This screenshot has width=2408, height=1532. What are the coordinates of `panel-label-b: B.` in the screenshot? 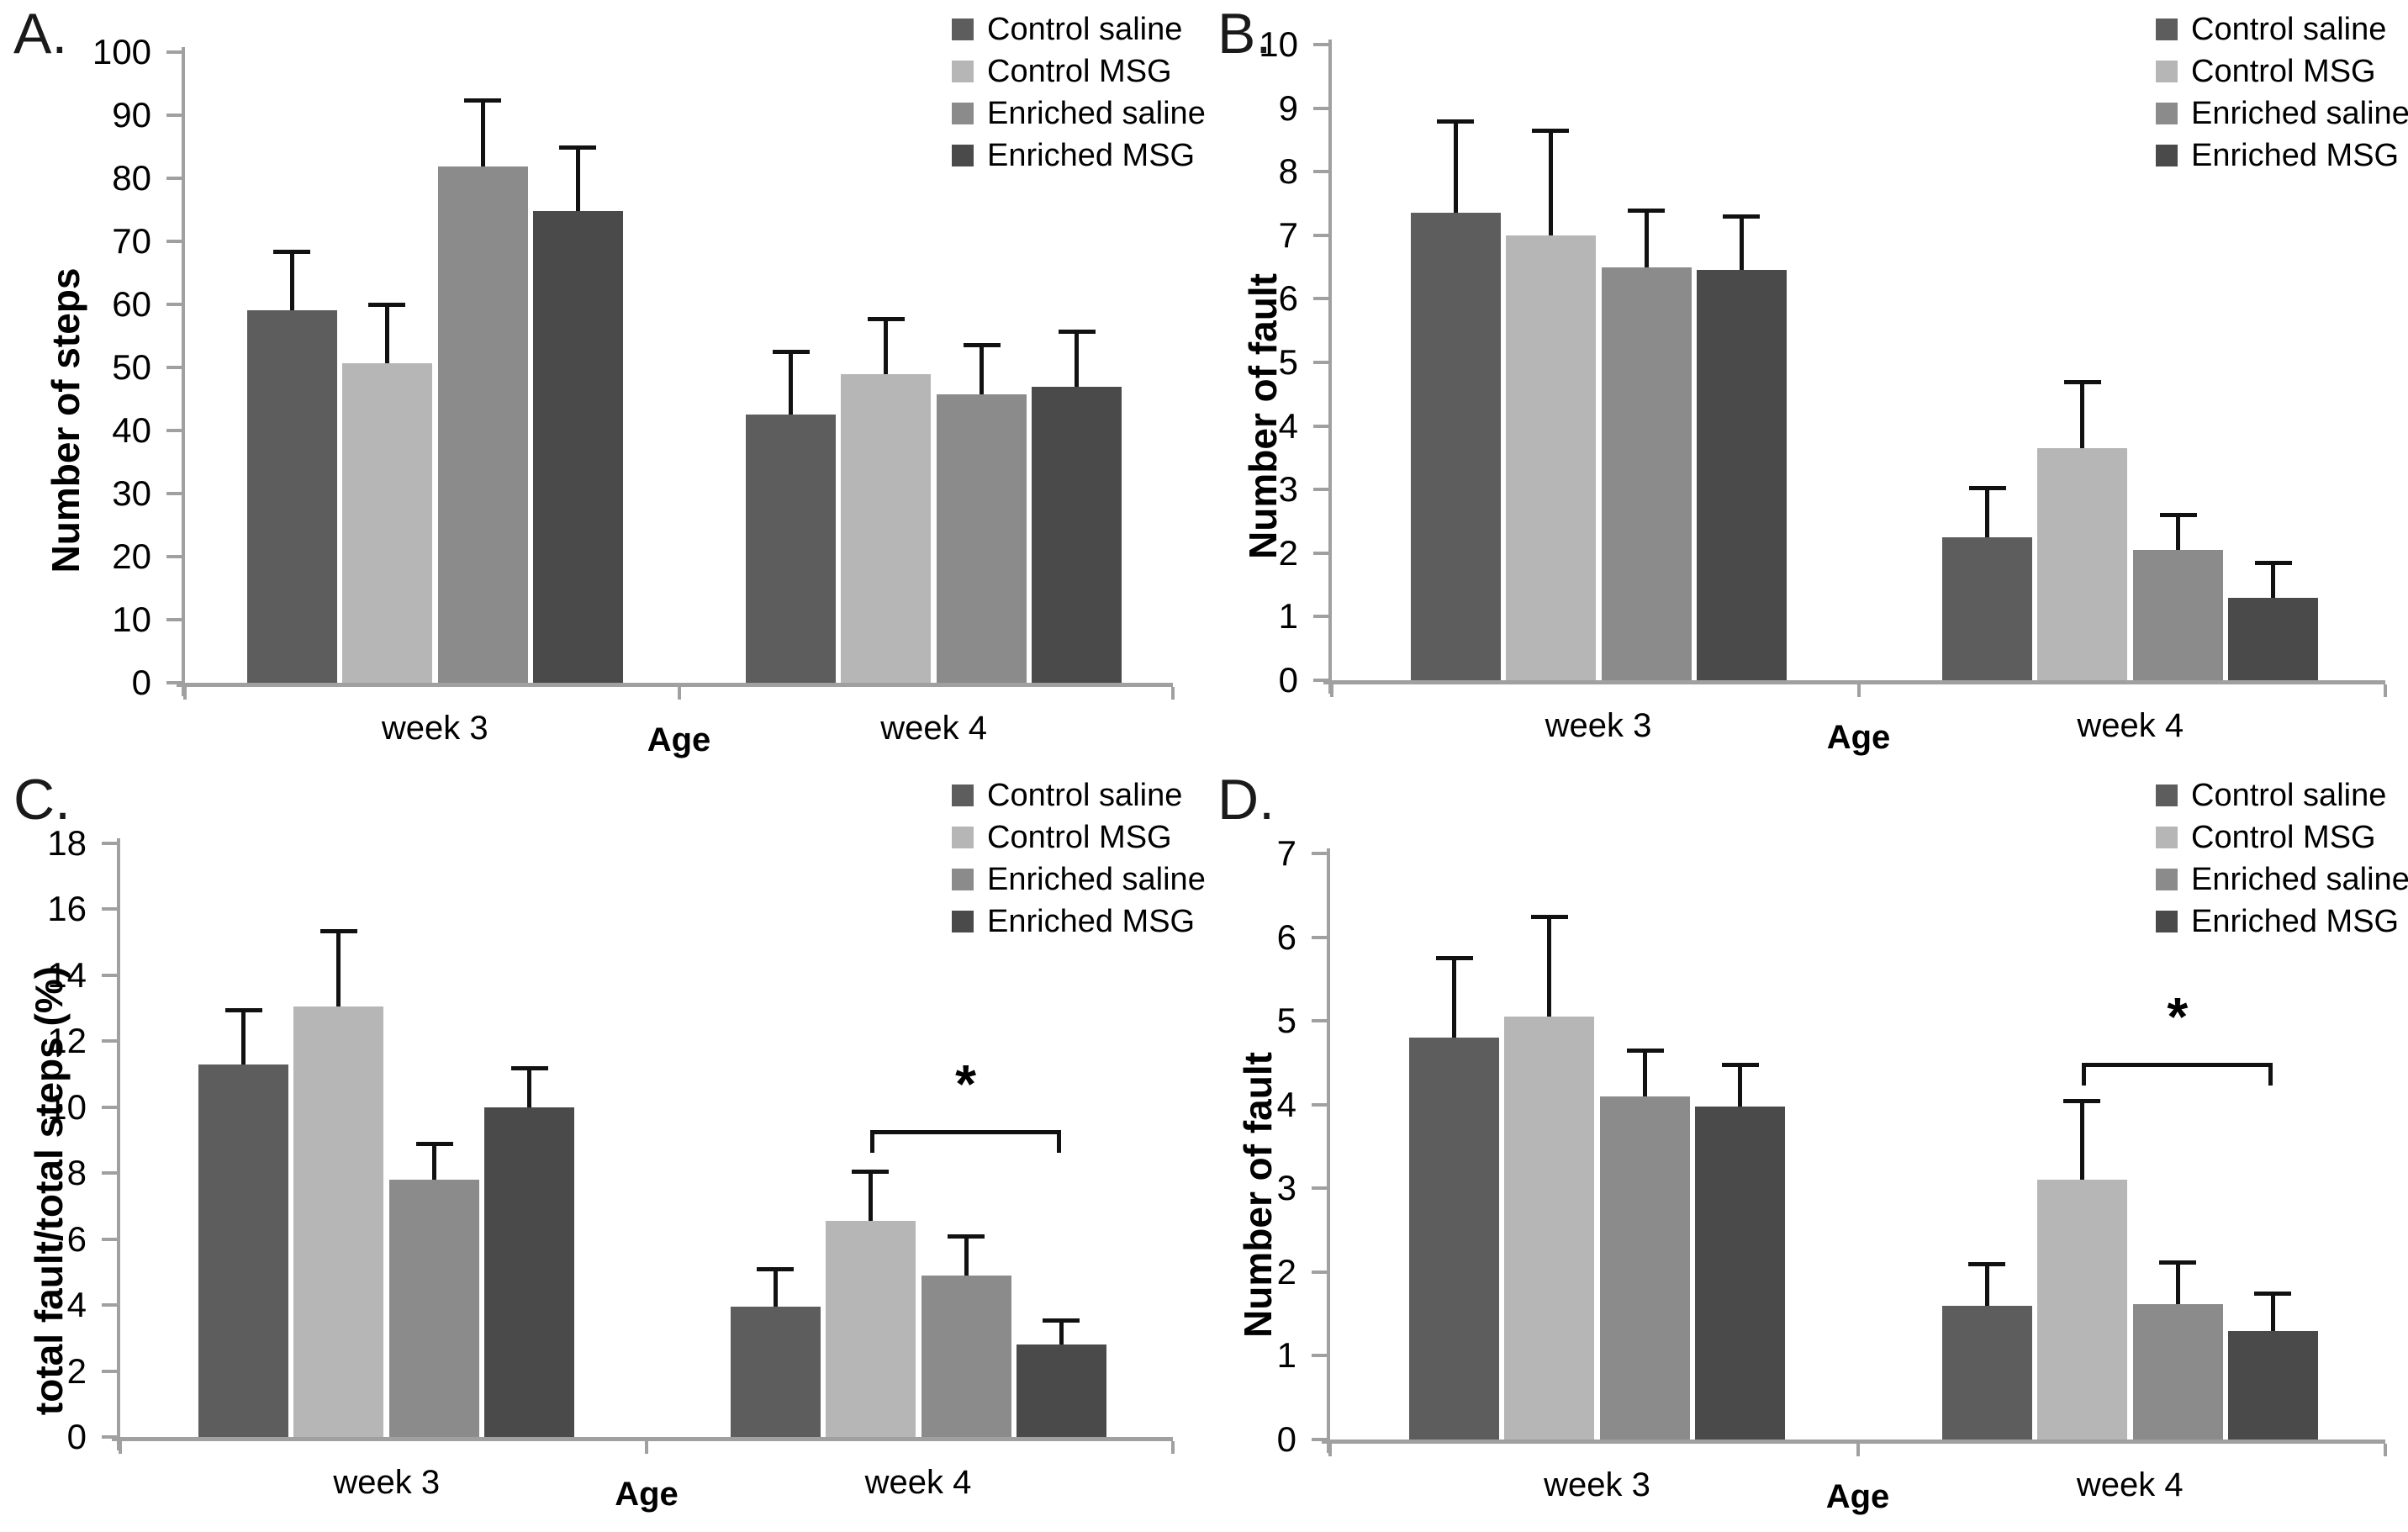 It's located at (1244, 34).